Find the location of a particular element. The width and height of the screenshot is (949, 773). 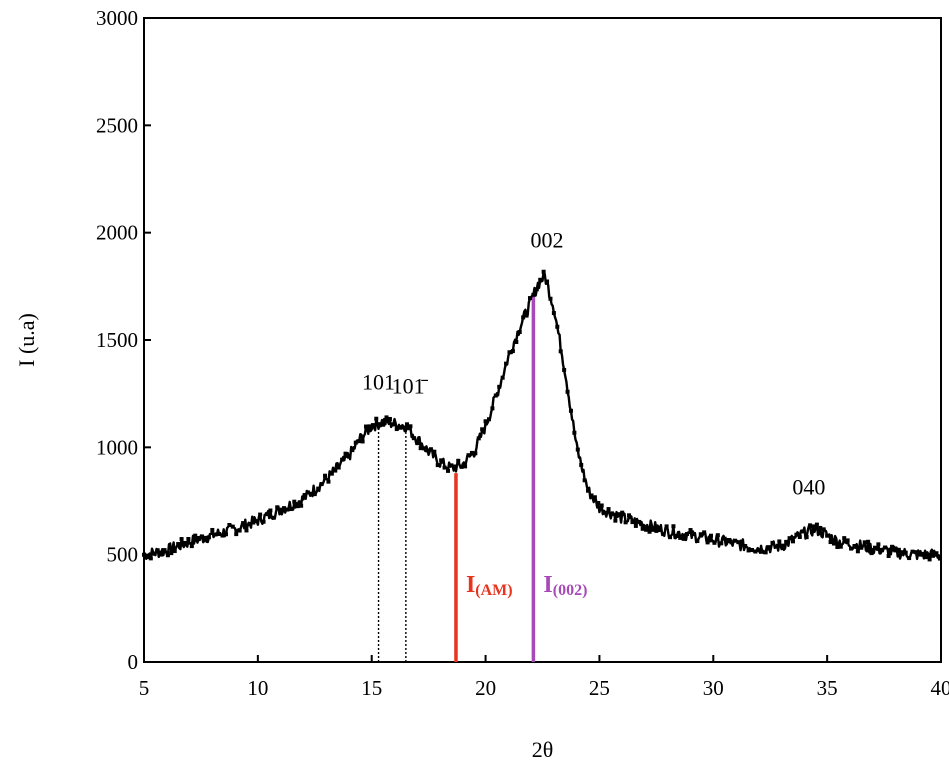

y-axis: 0 500 1000 1500 2000 2500 3000 is located at coordinates (123, 340).